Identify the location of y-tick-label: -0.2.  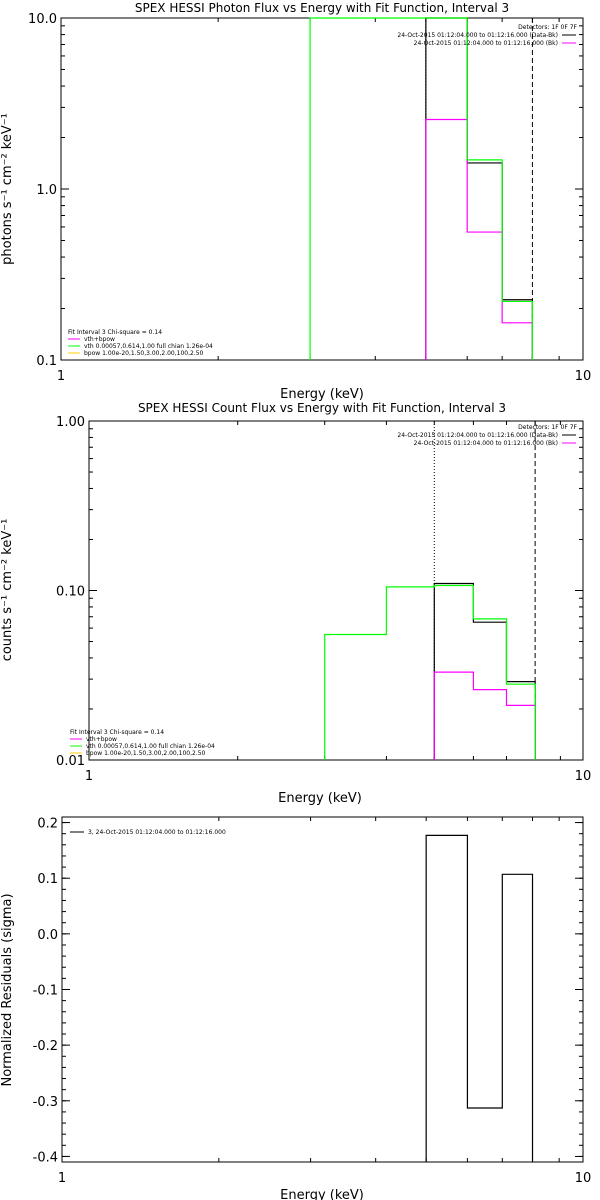
(45, 1046).